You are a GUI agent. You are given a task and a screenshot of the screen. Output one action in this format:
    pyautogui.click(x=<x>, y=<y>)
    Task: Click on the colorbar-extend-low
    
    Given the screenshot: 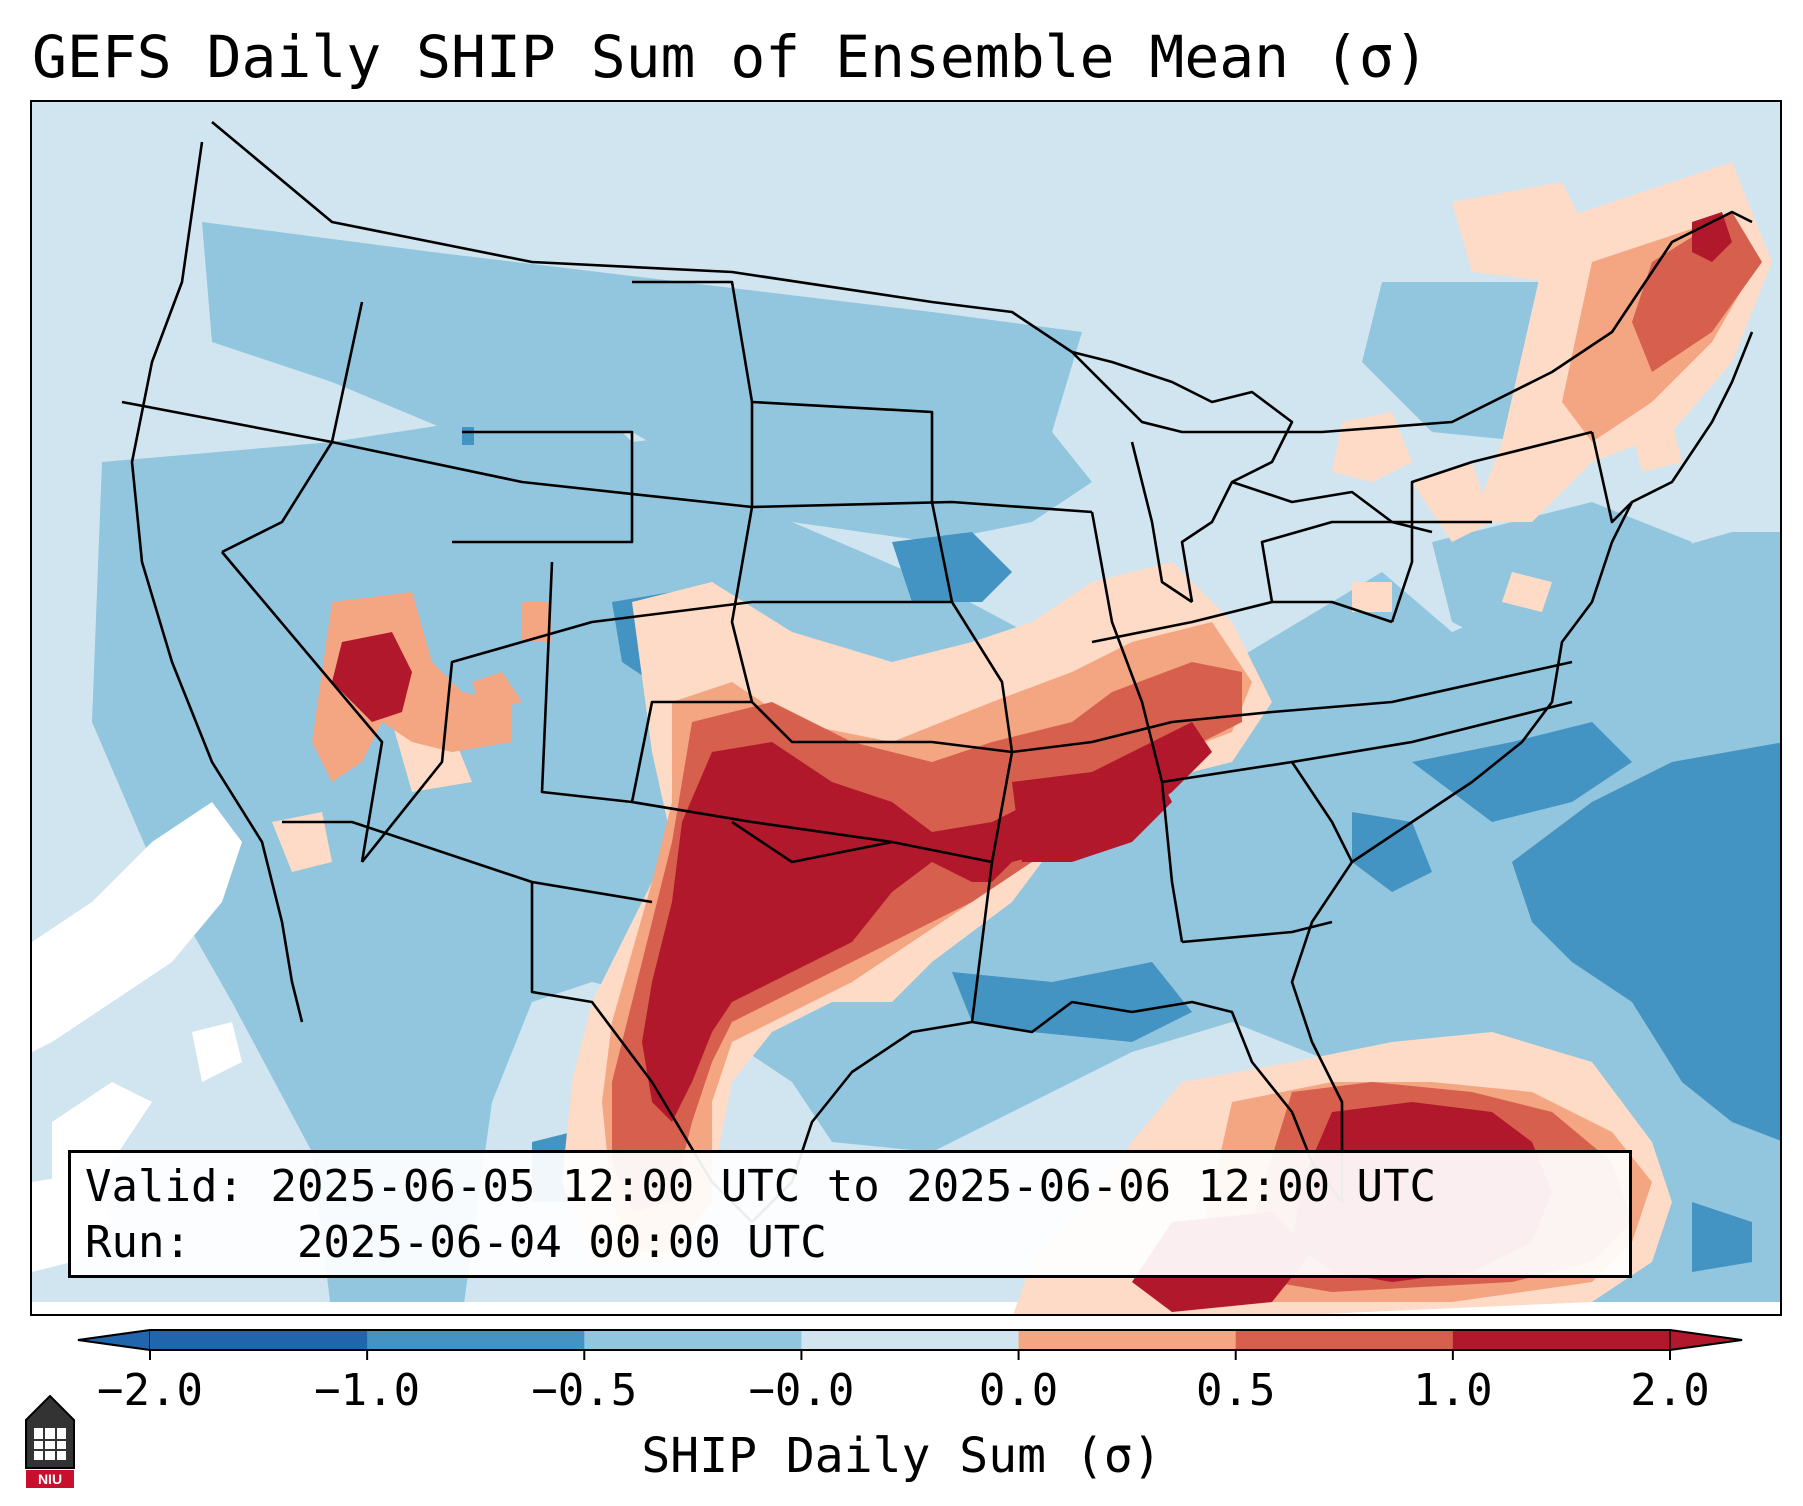 What is the action you would take?
    pyautogui.click(x=114, y=1340)
    